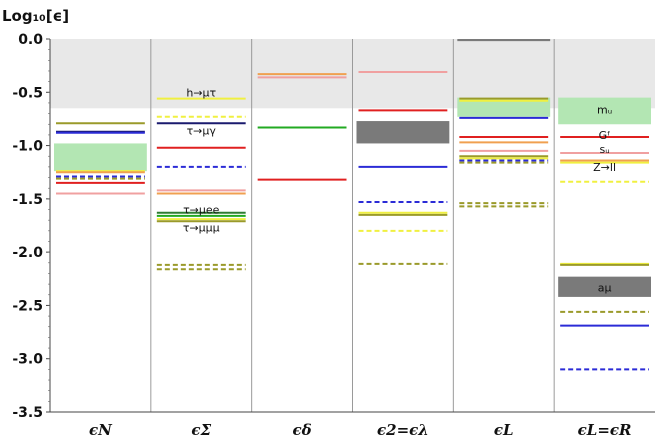 The width and height of the screenshot is (655, 439). Describe the element at coordinates (27, 306) in the screenshot. I see `y-tick-label-5: -2.5` at that location.